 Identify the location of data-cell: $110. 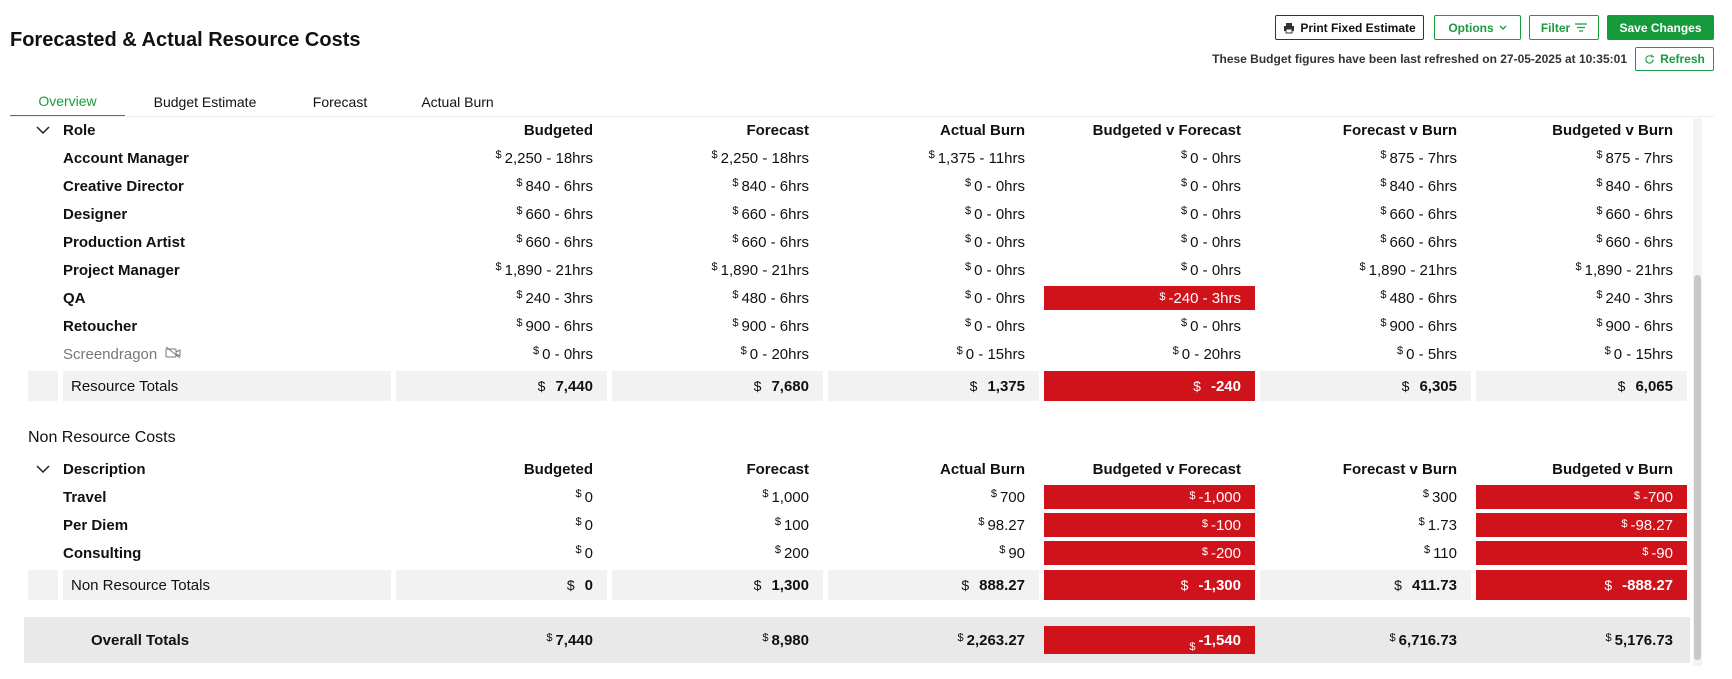
(1365, 553).